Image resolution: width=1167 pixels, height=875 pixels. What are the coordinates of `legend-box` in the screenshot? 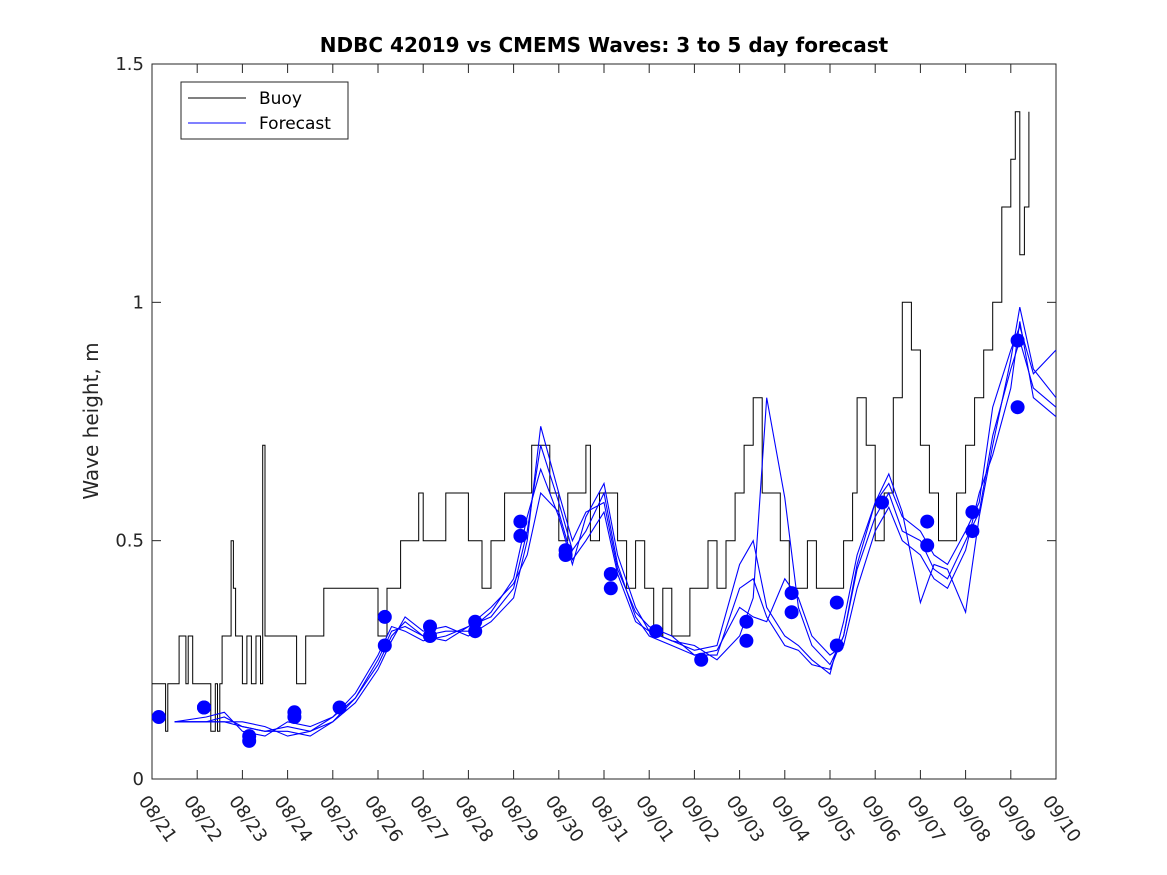 It's located at (264, 110).